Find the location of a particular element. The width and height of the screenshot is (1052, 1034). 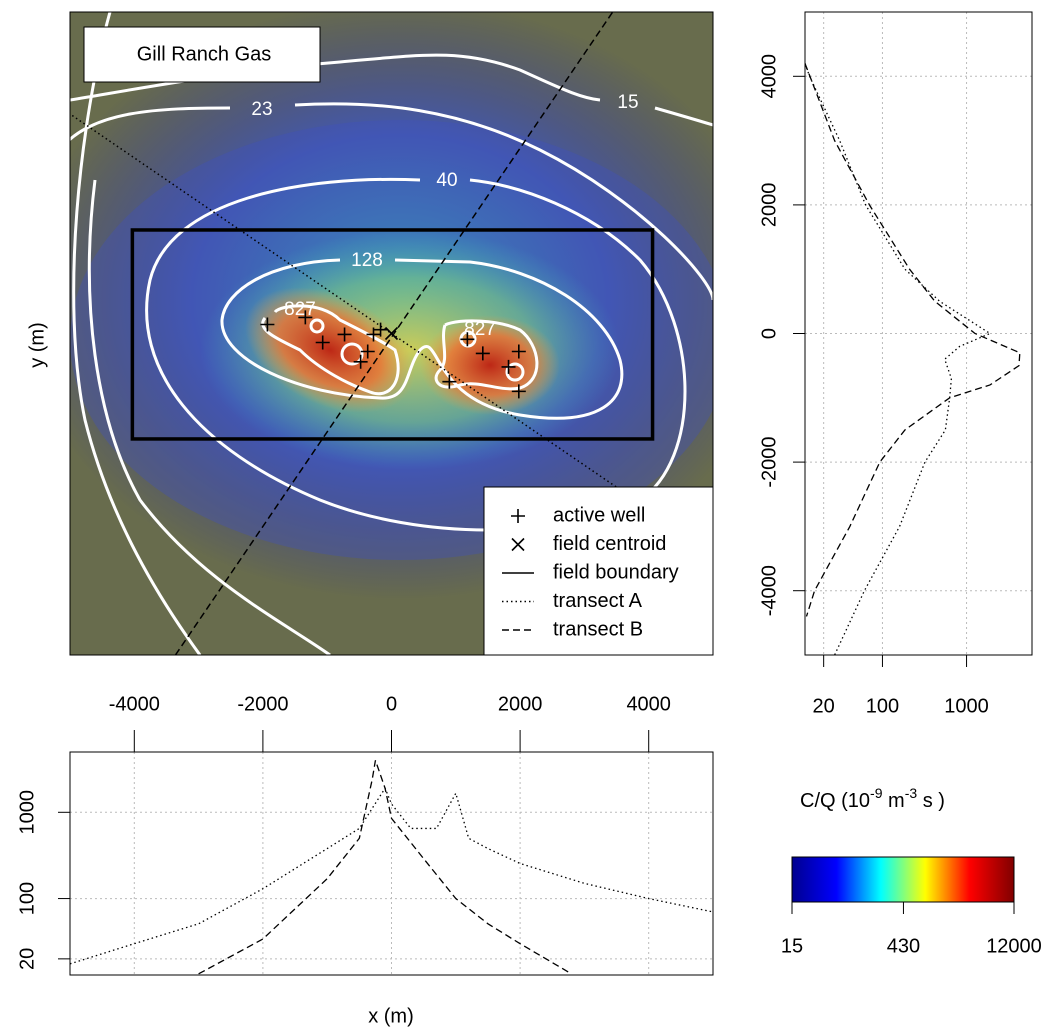

x-tick-label: 2000 is located at coordinates (520, 704).